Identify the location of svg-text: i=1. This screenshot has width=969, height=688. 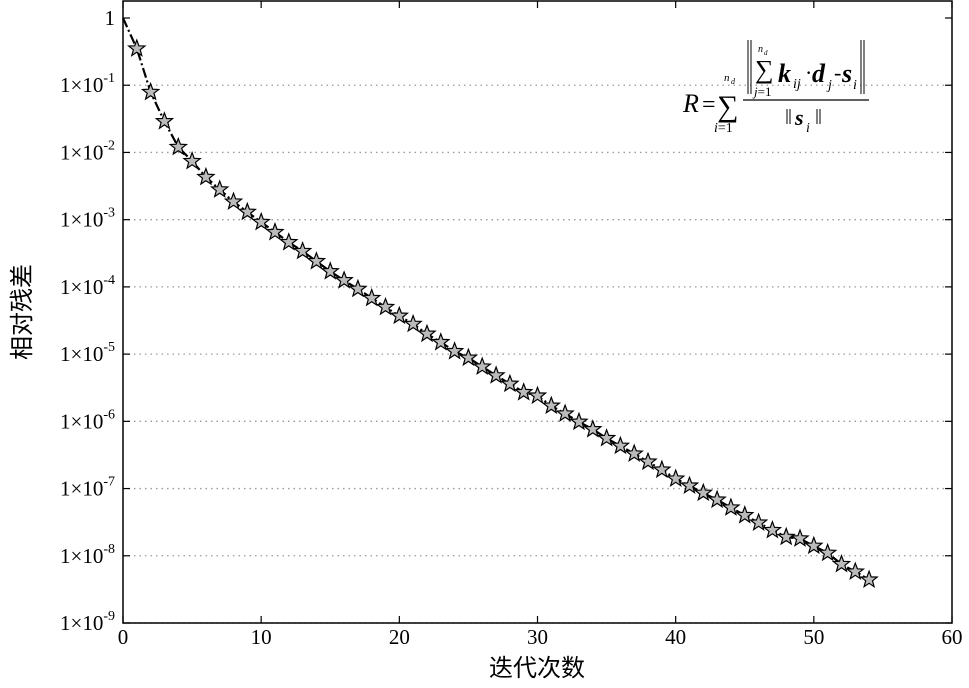
(723, 128).